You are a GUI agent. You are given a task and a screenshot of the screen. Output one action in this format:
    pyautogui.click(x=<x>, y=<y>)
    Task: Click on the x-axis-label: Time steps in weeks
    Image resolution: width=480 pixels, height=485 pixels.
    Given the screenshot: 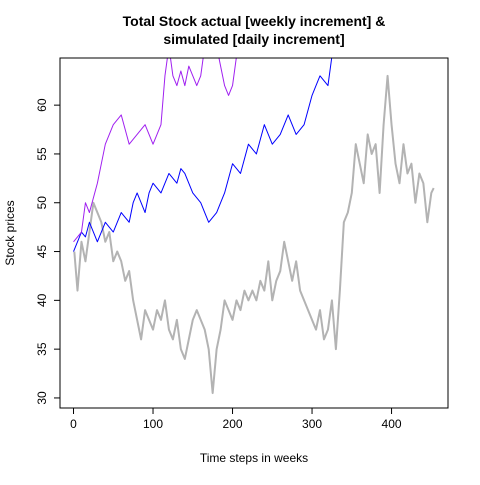 What is the action you would take?
    pyautogui.click(x=254, y=458)
    